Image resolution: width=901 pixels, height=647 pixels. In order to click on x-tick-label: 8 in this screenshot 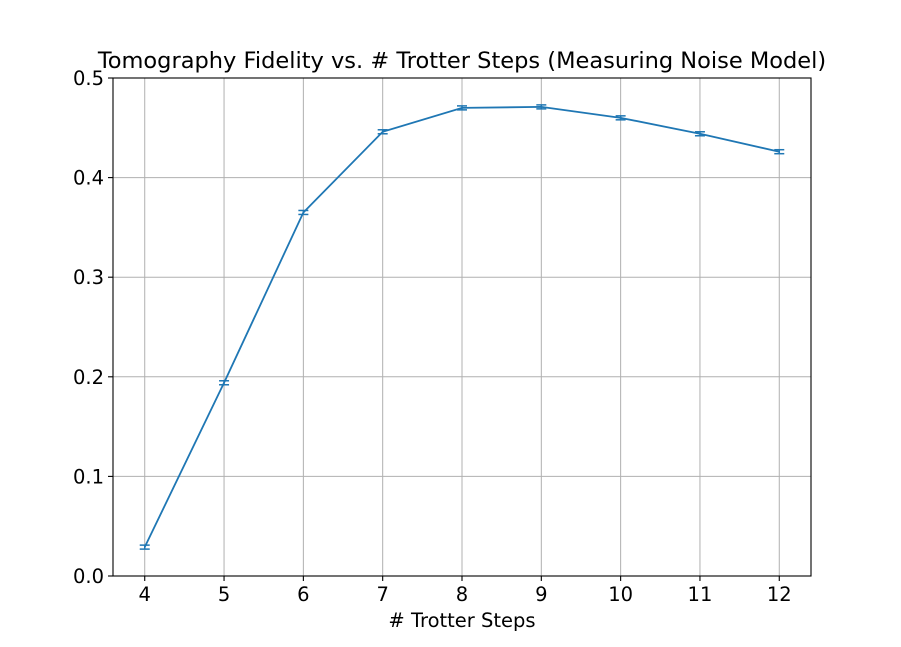, I will do `click(462, 594)`.